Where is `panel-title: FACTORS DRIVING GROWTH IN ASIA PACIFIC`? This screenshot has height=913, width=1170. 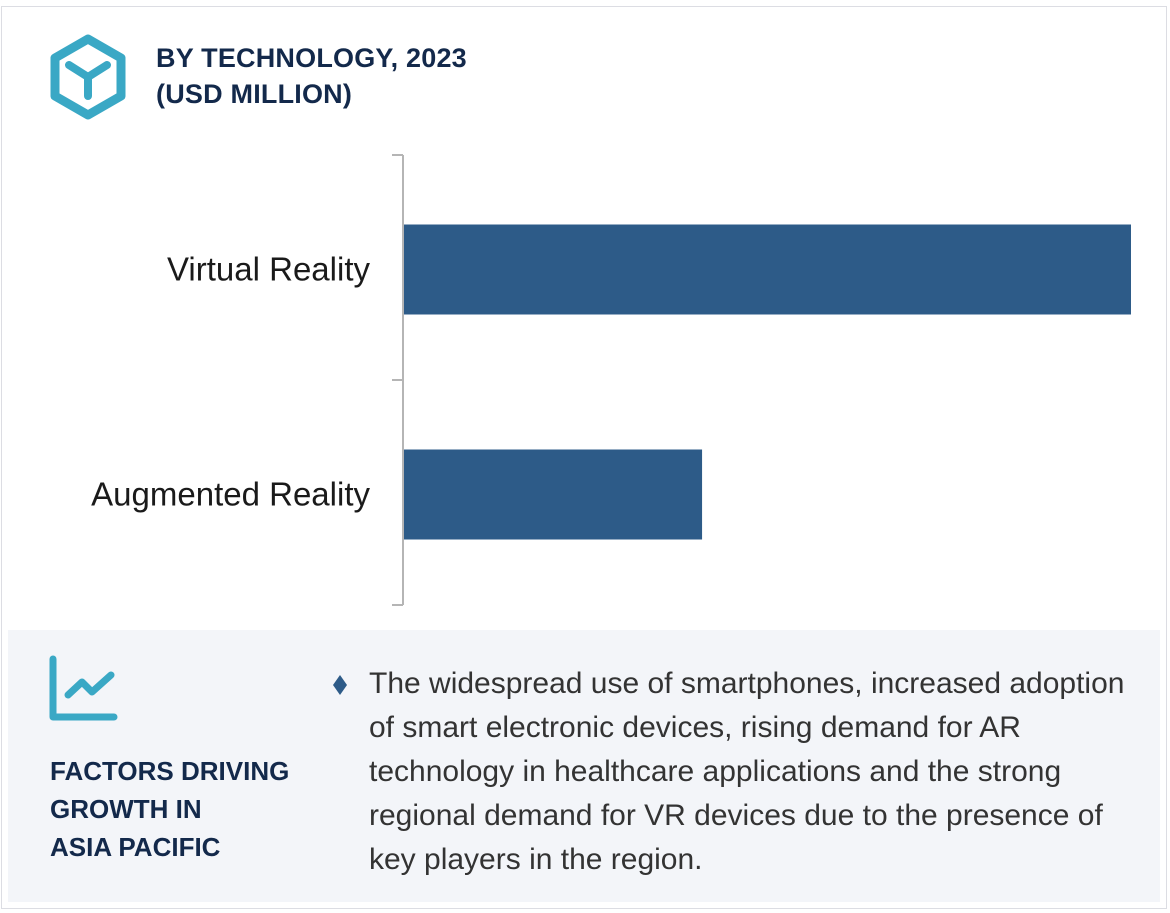
panel-title: FACTORS DRIVING GROWTH IN ASIA PACIFIC is located at coordinates (185, 809).